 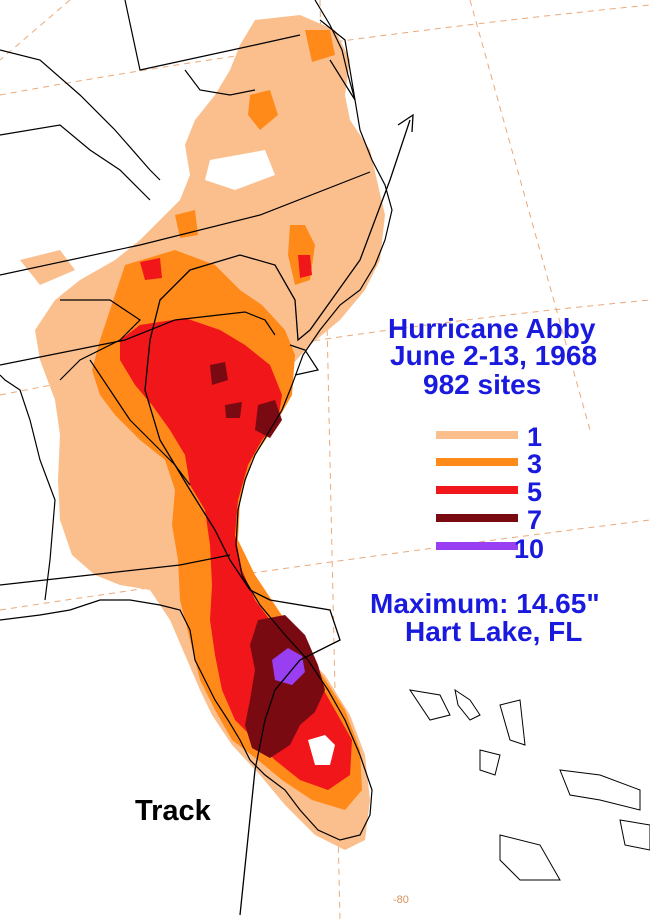 What do you see at coordinates (268, 419) in the screenshot?
I see `rain-blob-7a` at bounding box center [268, 419].